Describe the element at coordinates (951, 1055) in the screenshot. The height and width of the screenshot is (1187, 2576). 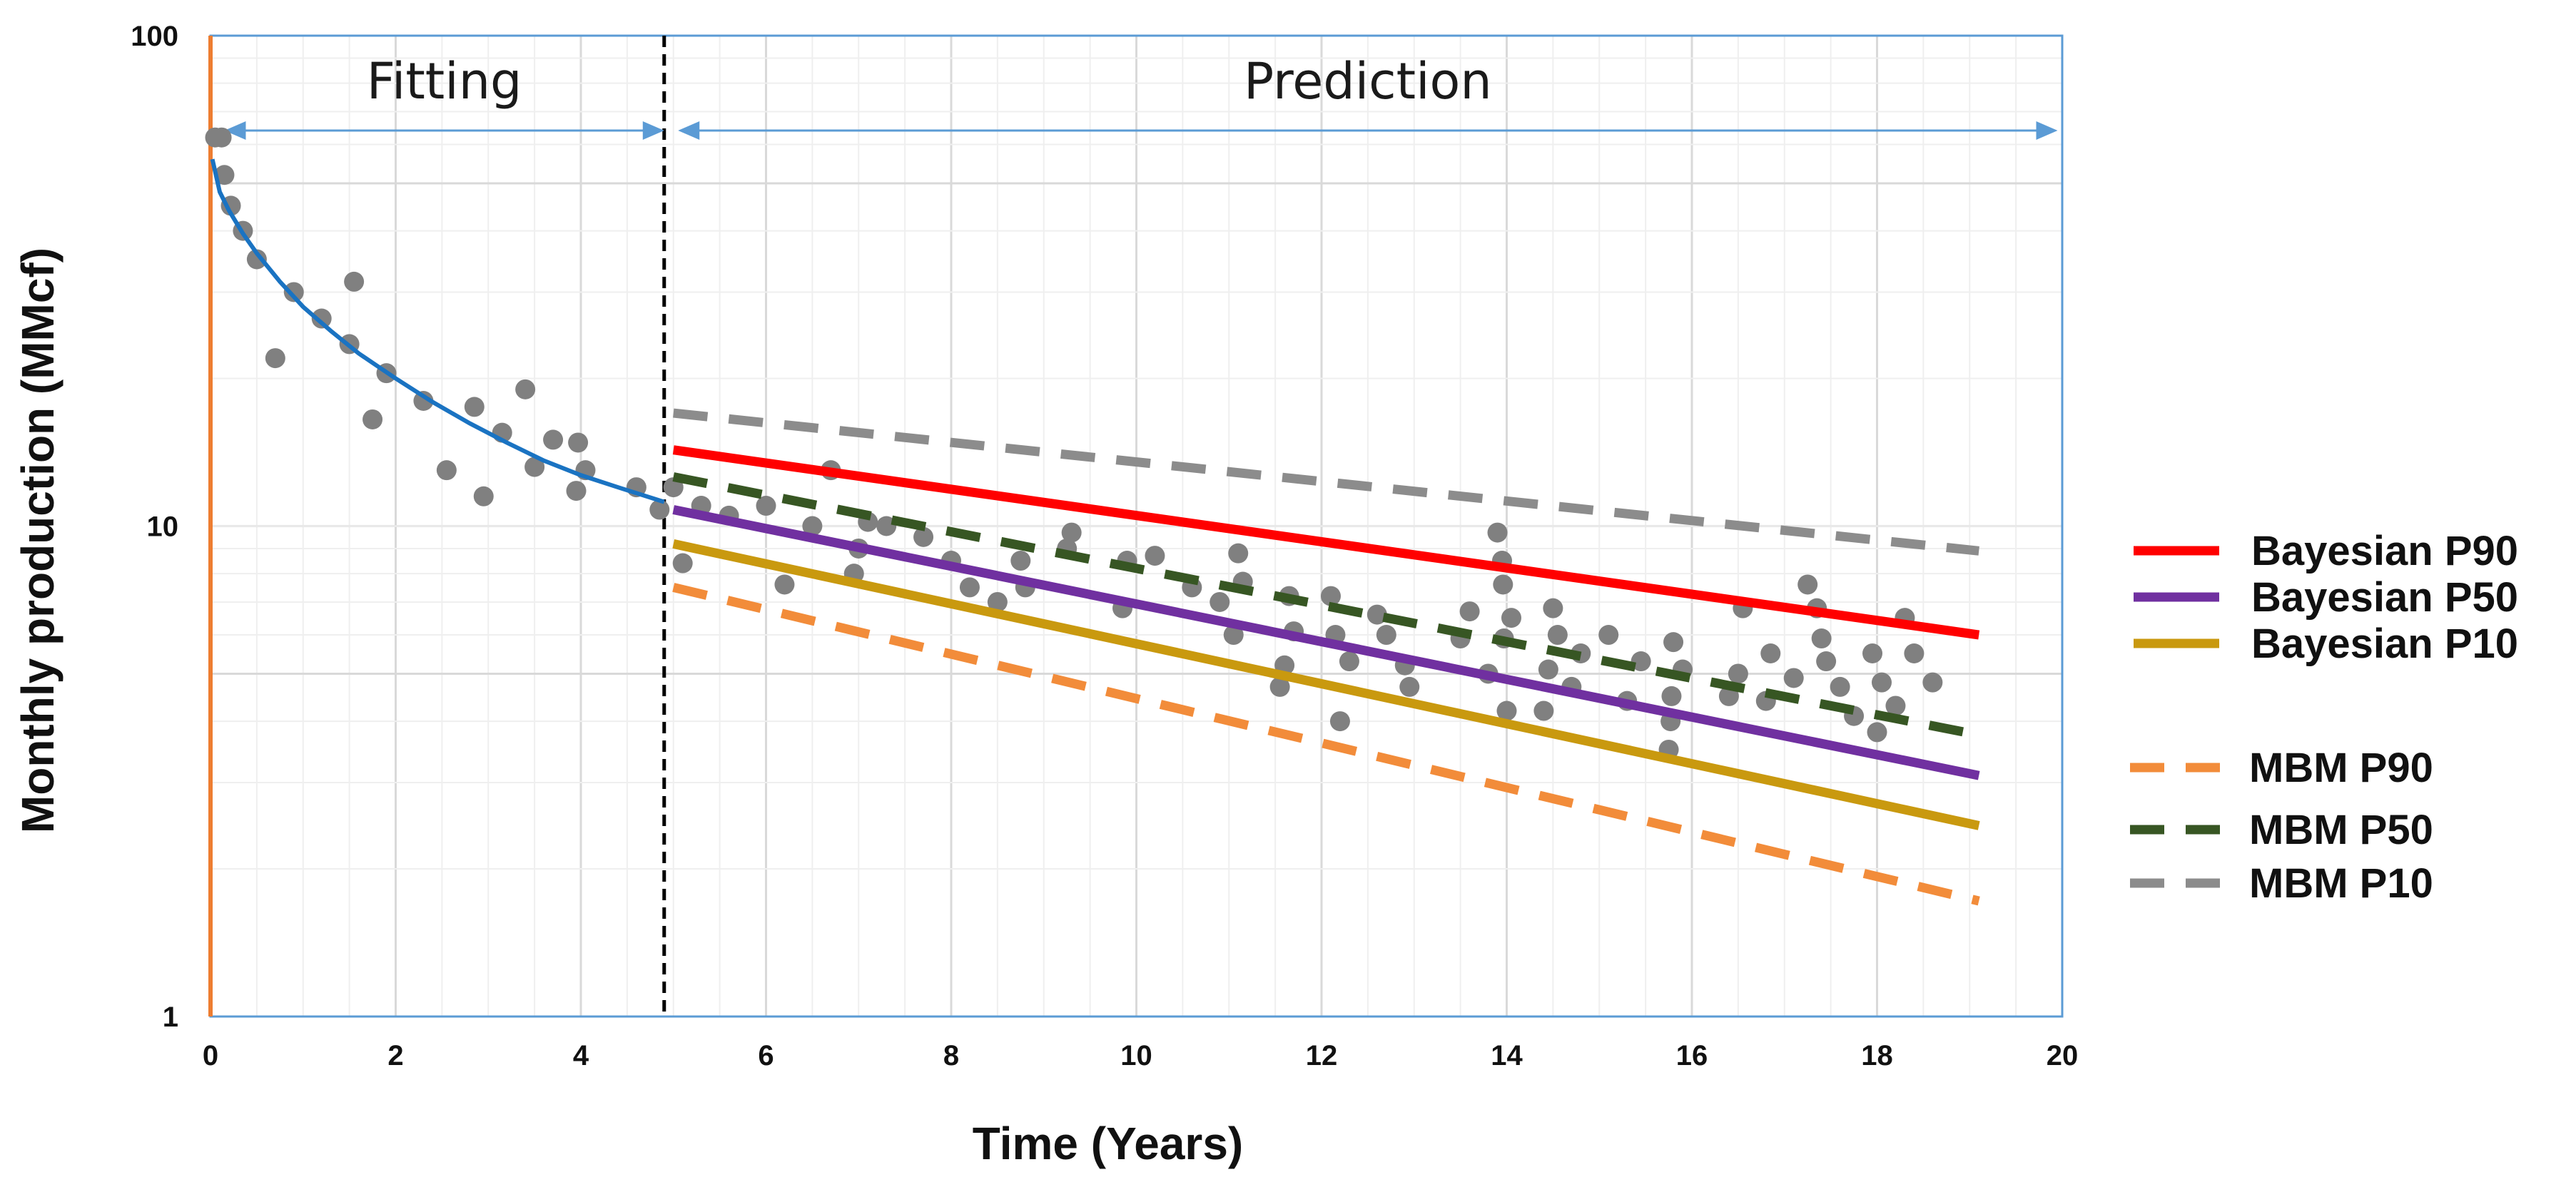
I see `x-tick-label: 8` at that location.